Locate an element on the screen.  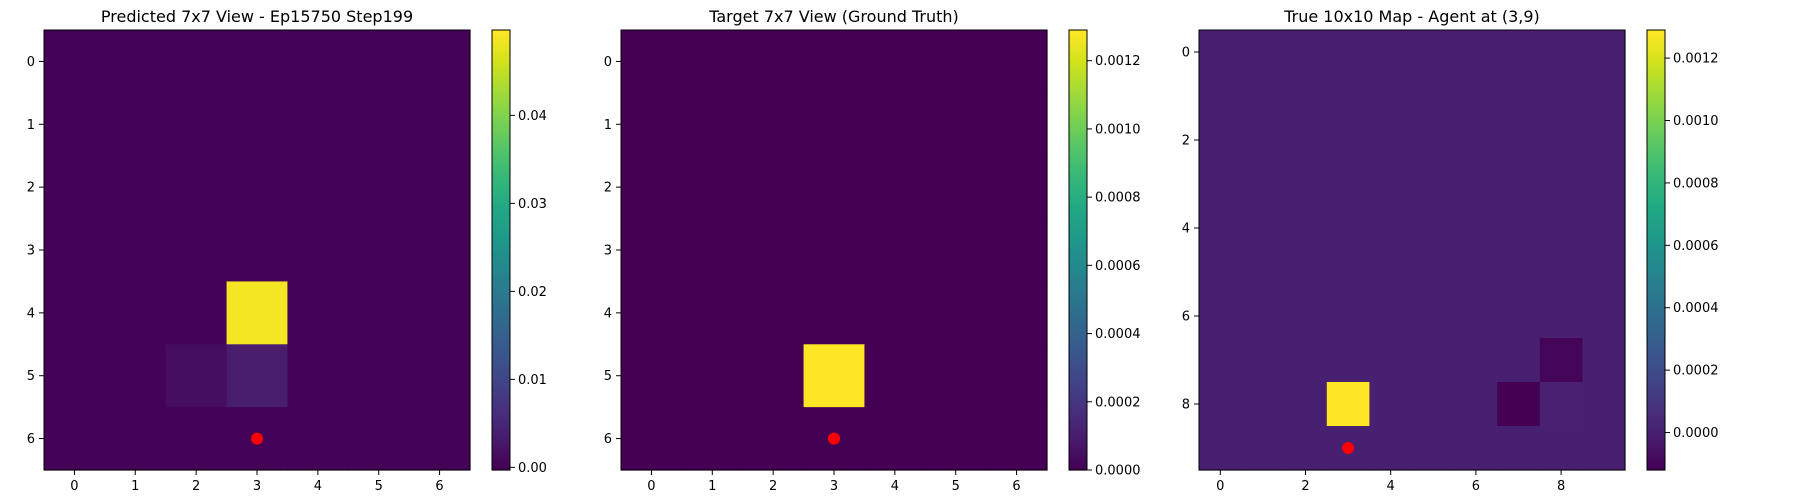
colorbar-tick-label: 0.0002 is located at coordinates (1118, 402).